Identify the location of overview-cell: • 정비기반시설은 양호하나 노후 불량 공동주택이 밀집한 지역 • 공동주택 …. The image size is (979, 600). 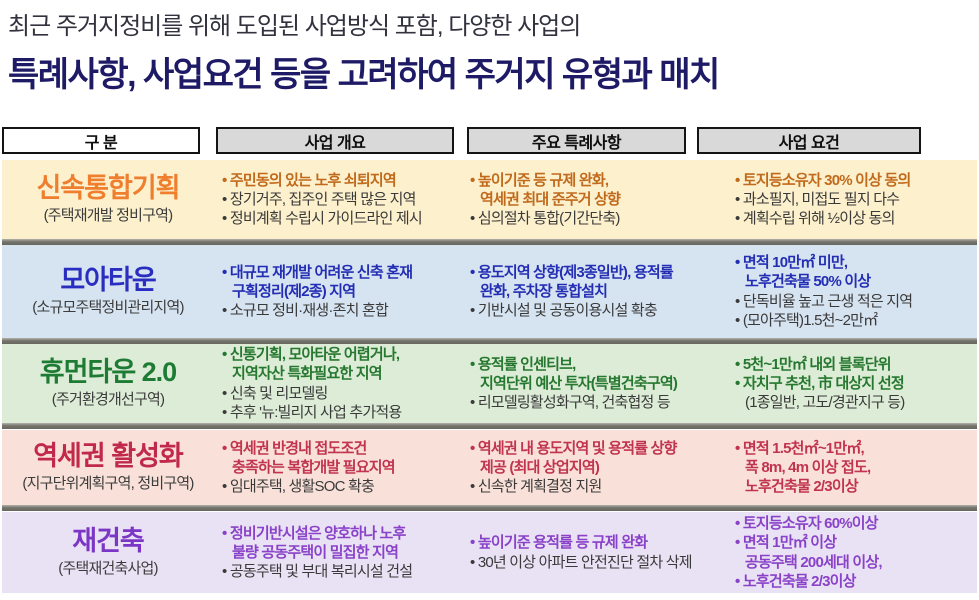
(342, 552).